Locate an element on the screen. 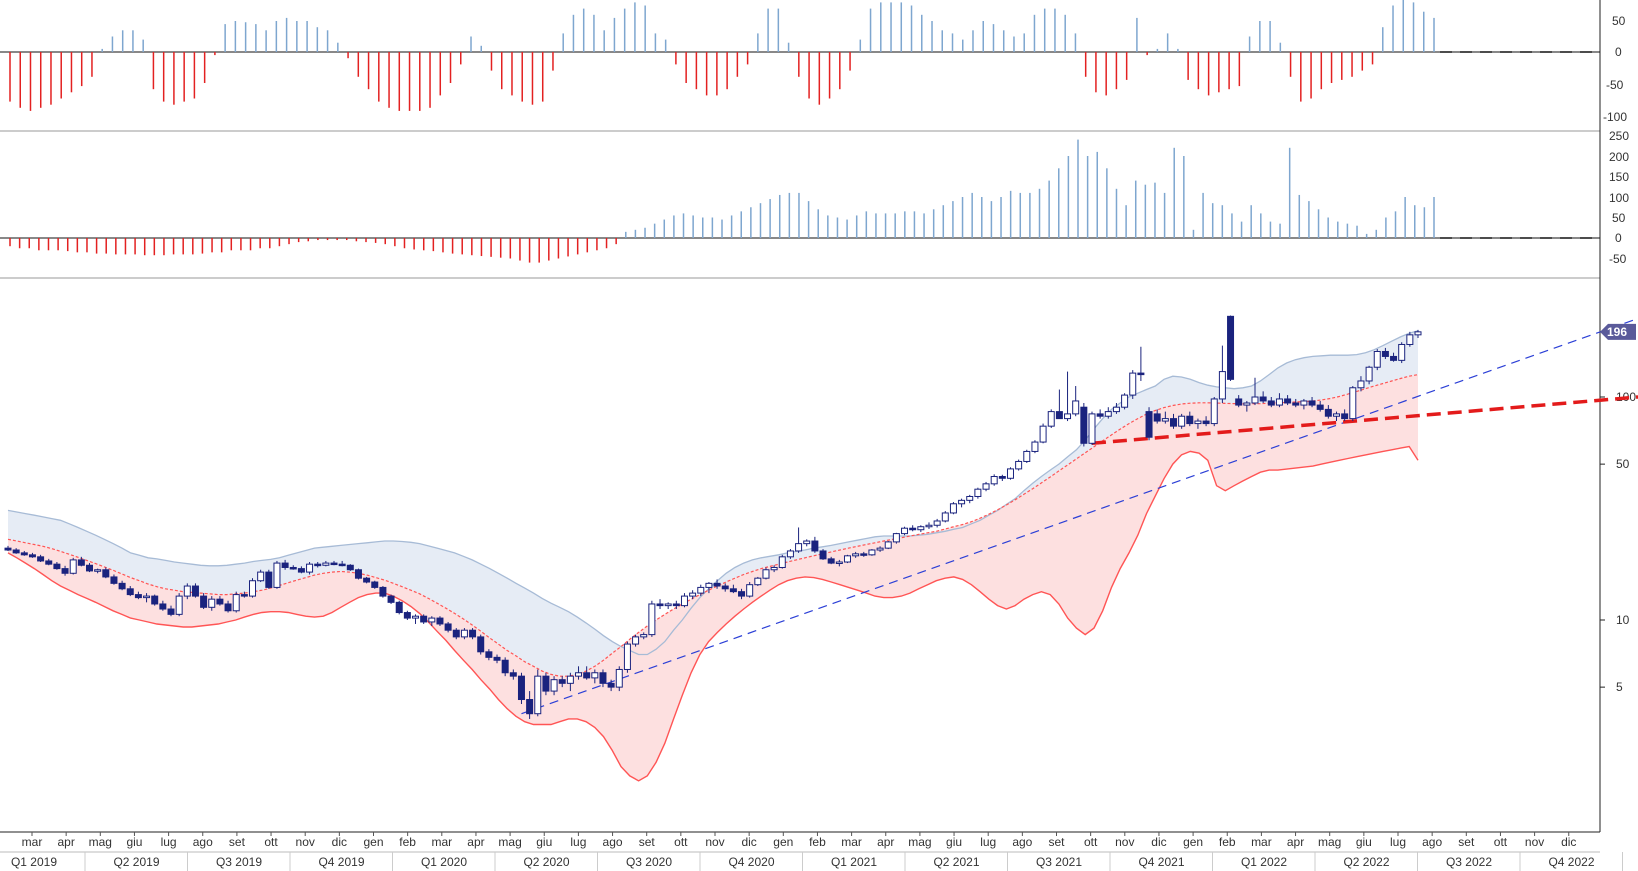 This screenshot has width=1638, height=871. osc1-tick-0: 0 is located at coordinates (1618, 52).